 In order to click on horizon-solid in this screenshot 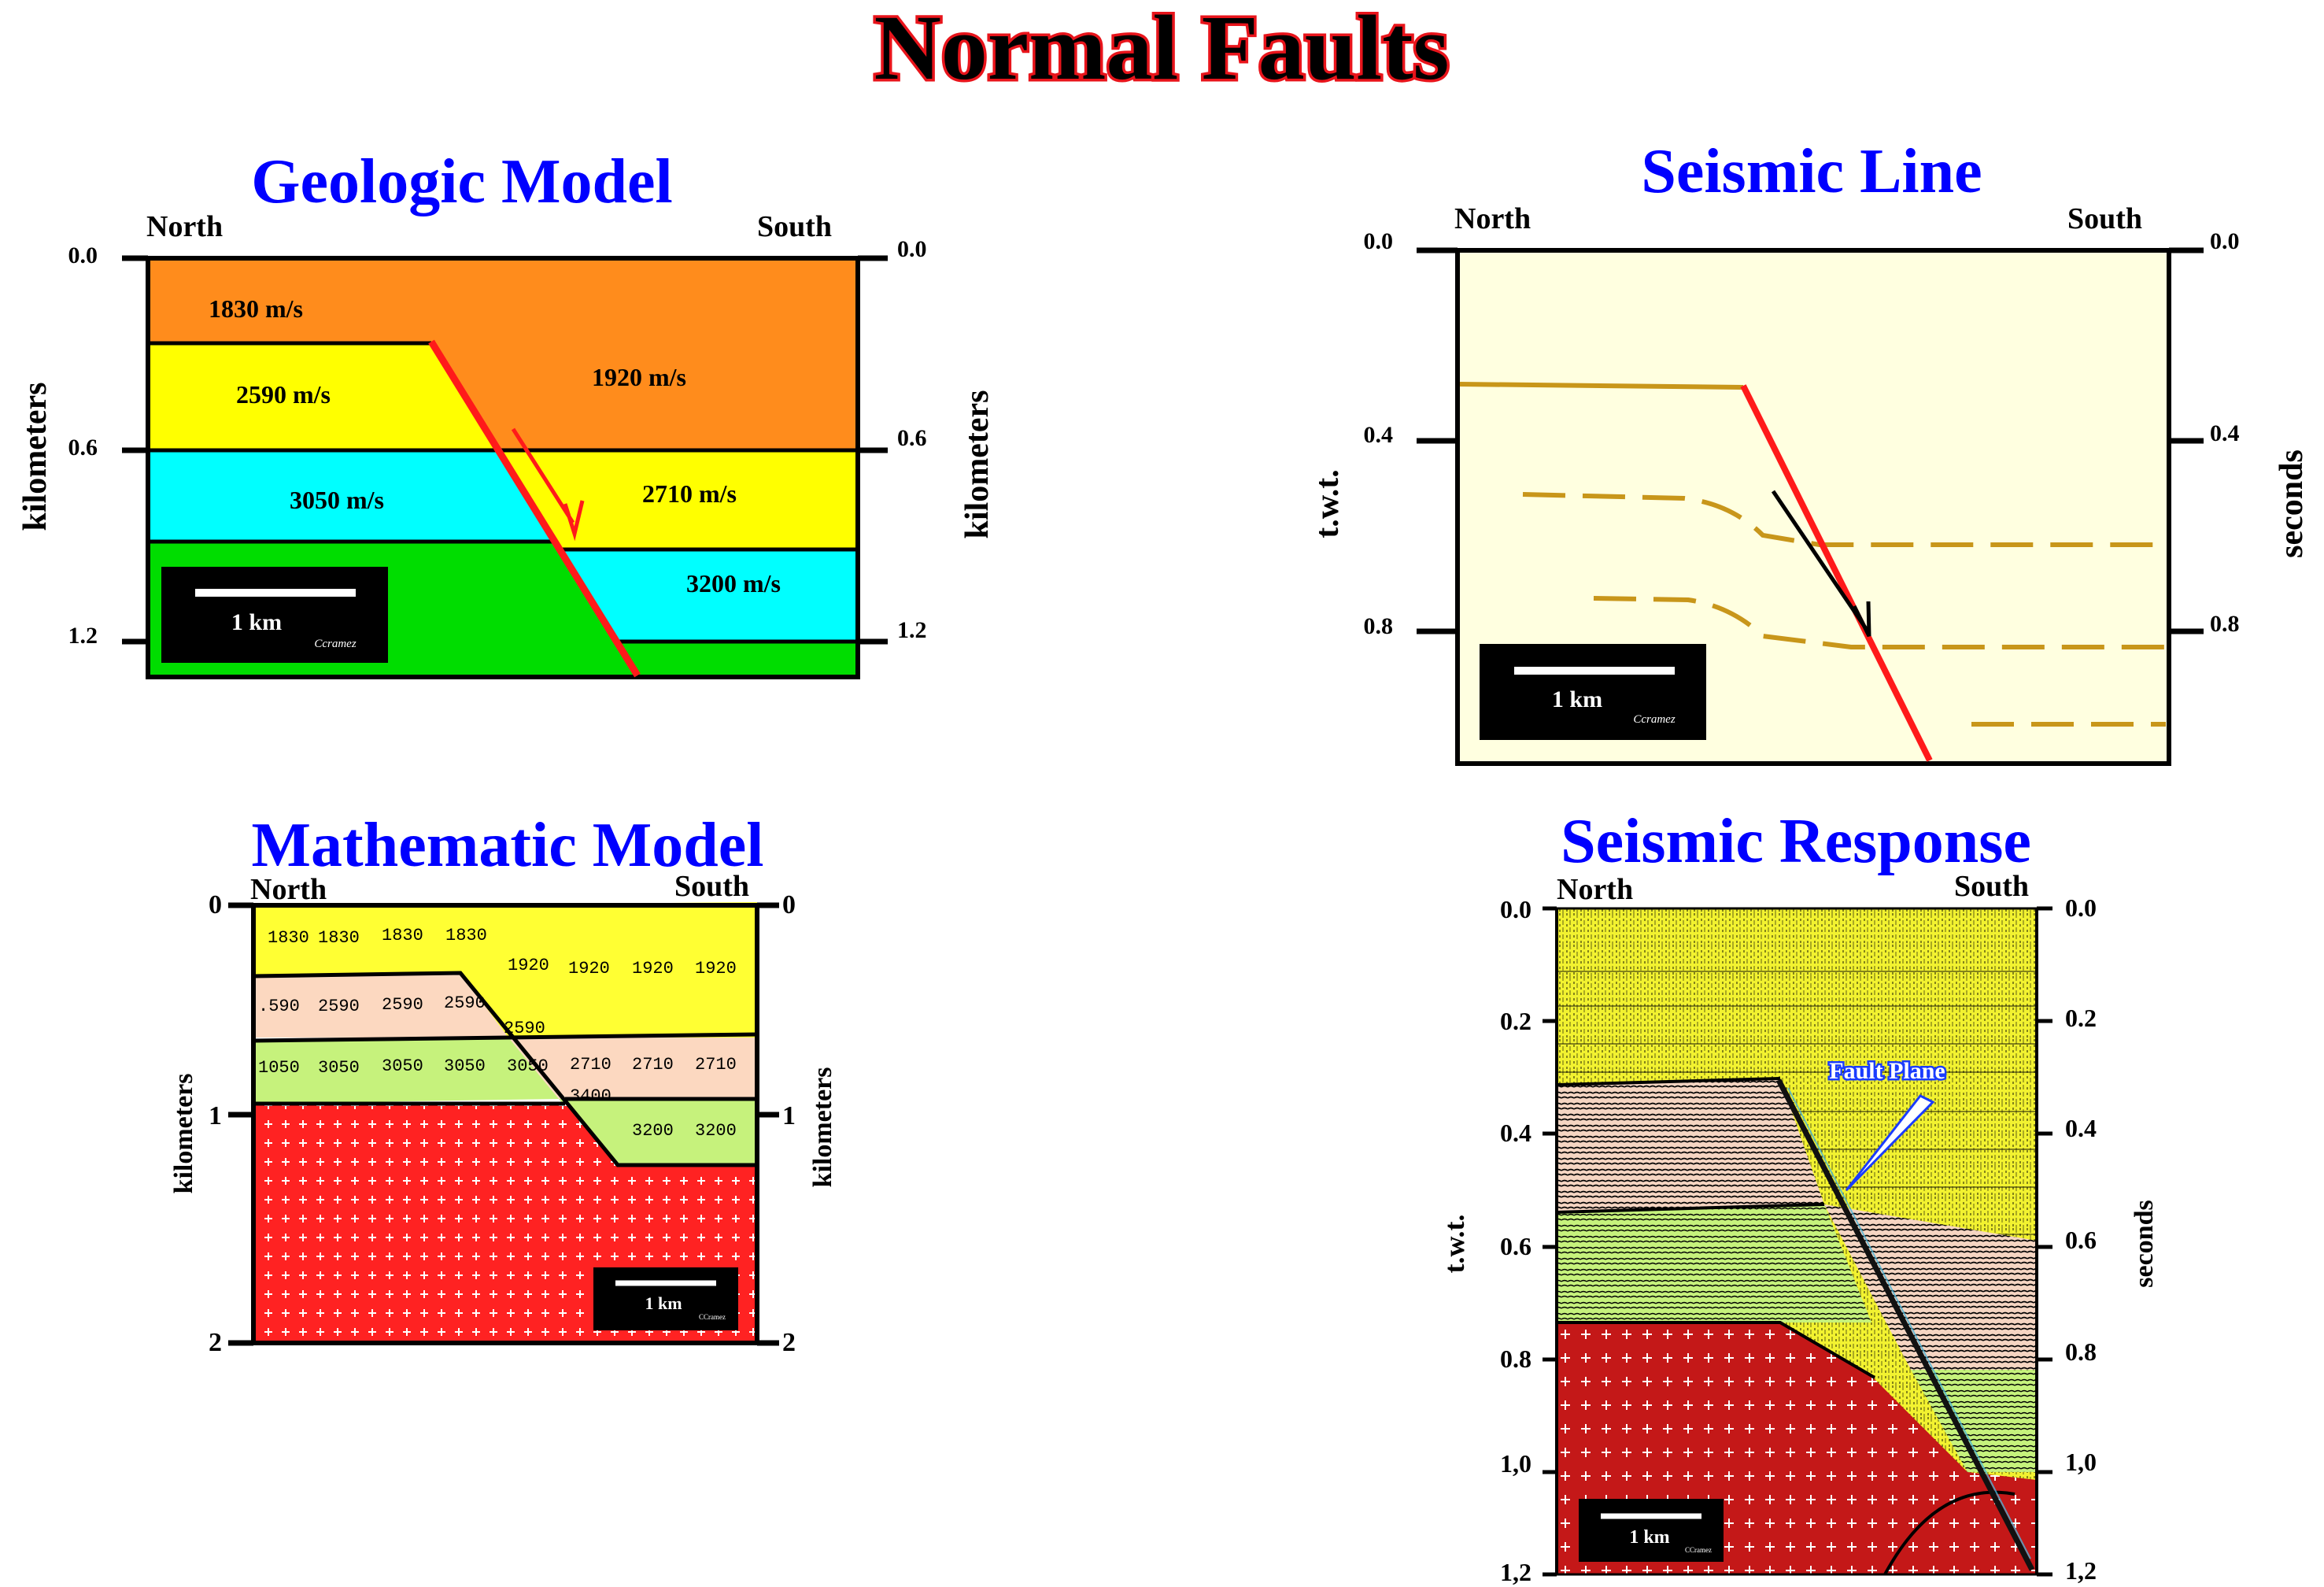, I will do `click(1601, 386)`.